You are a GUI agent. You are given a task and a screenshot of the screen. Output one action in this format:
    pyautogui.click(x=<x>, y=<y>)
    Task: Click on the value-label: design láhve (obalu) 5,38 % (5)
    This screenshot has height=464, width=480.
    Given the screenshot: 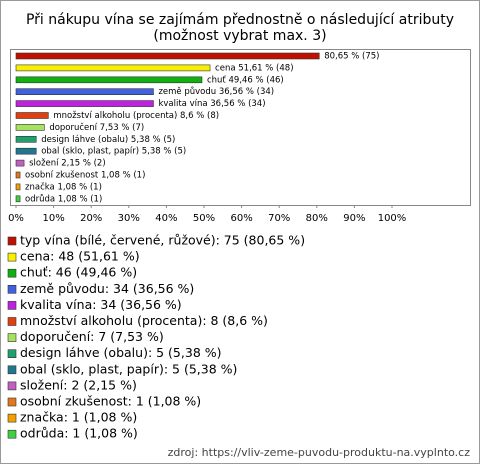 What is the action you would take?
    pyautogui.click(x=108, y=140)
    